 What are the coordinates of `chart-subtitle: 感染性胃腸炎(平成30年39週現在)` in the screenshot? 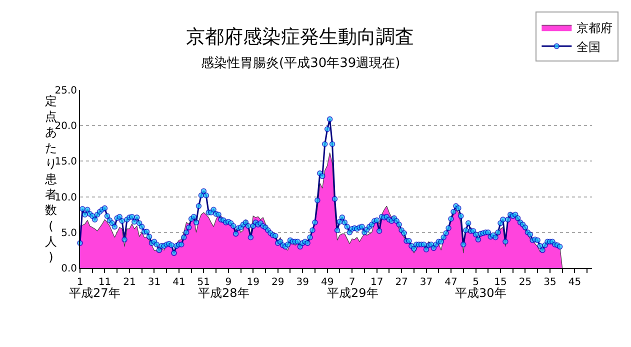 It's located at (300, 63).